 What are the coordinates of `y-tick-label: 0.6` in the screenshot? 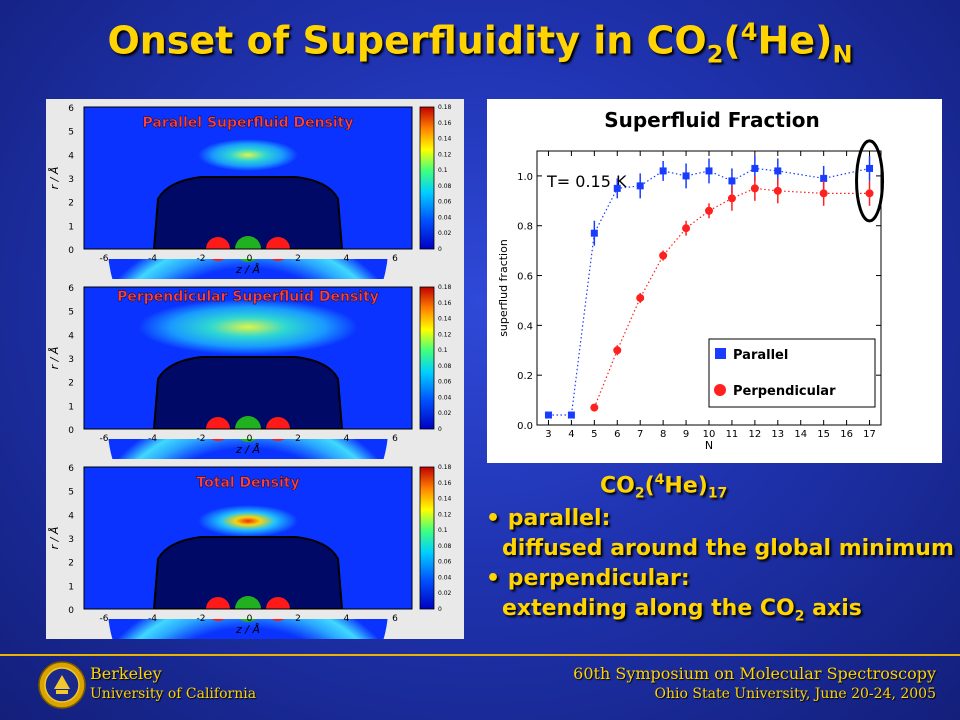 It's located at (525, 277).